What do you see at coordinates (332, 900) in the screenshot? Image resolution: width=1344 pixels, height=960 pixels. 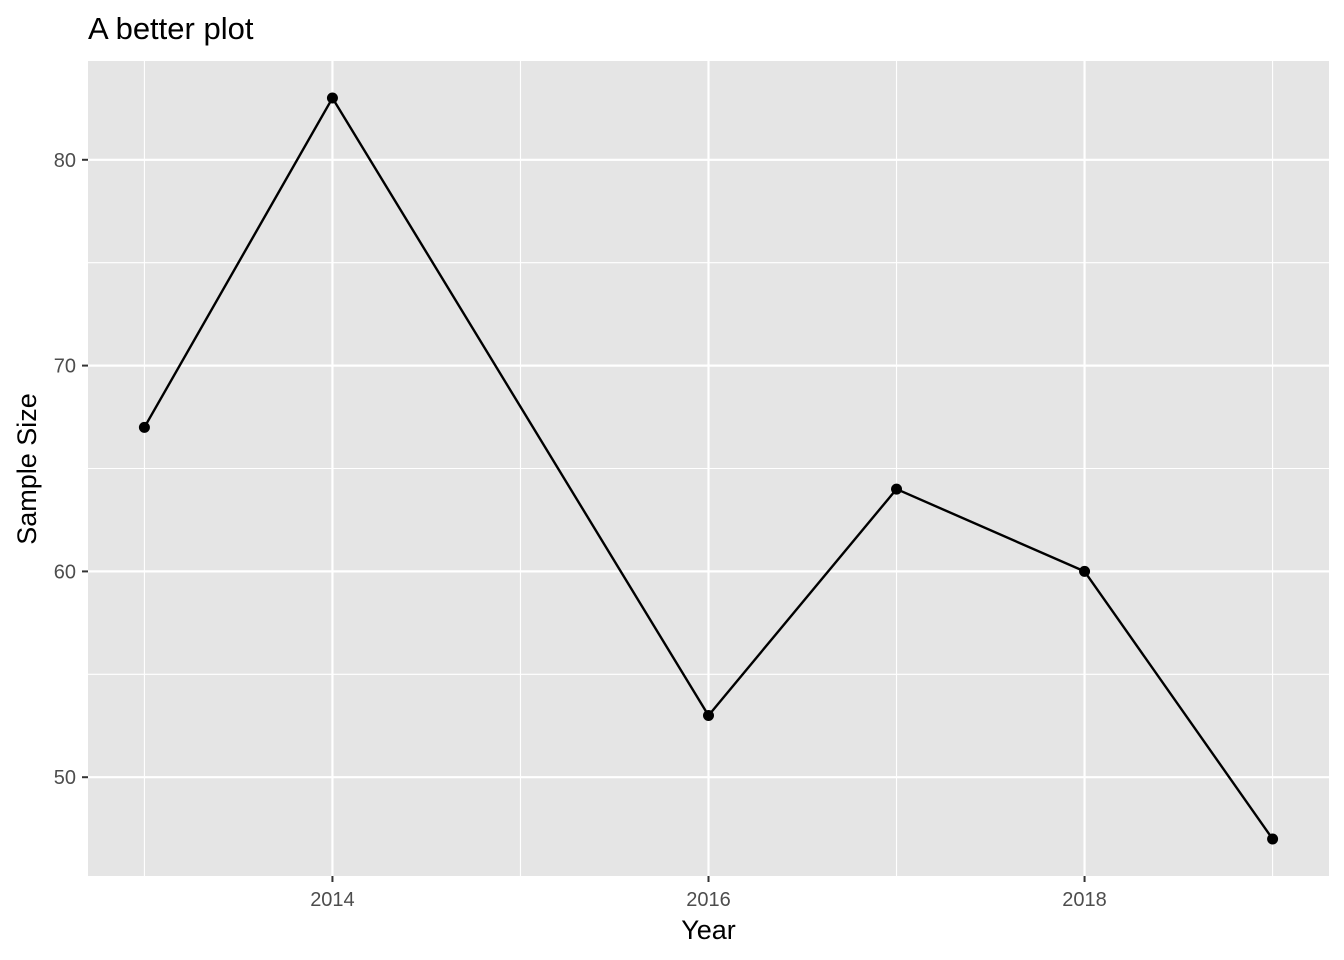 I see `x-tick-label: 2014` at bounding box center [332, 900].